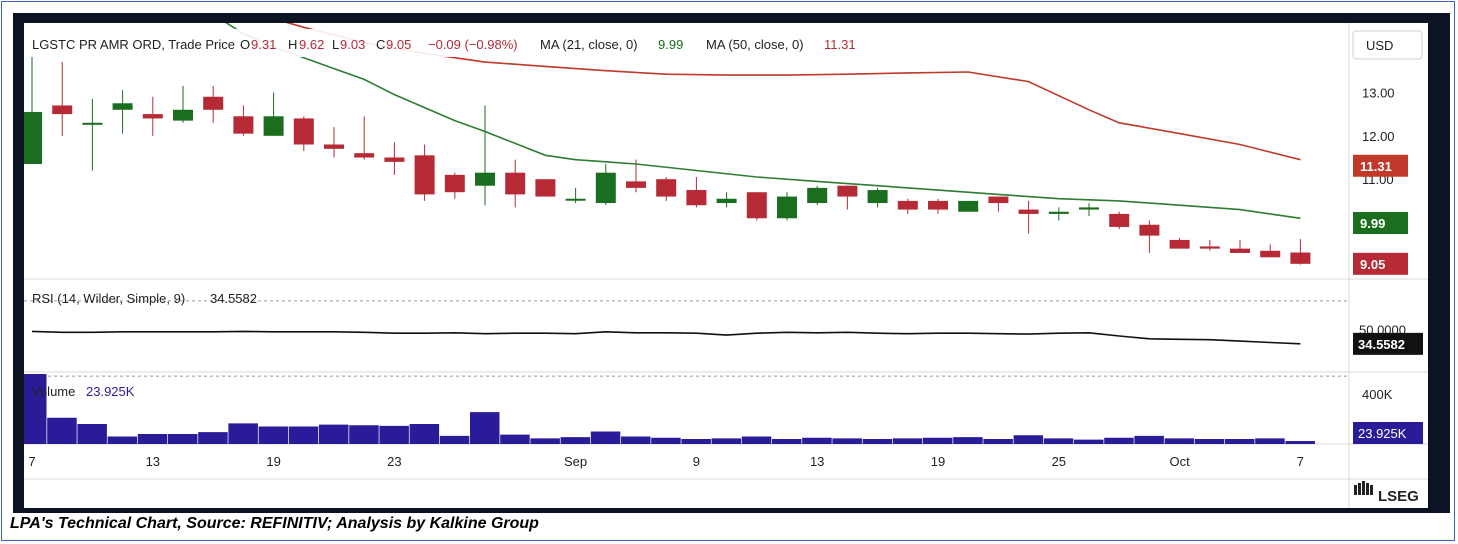 This screenshot has height=544, width=1458. I want to click on currency-button, so click(1387, 45).